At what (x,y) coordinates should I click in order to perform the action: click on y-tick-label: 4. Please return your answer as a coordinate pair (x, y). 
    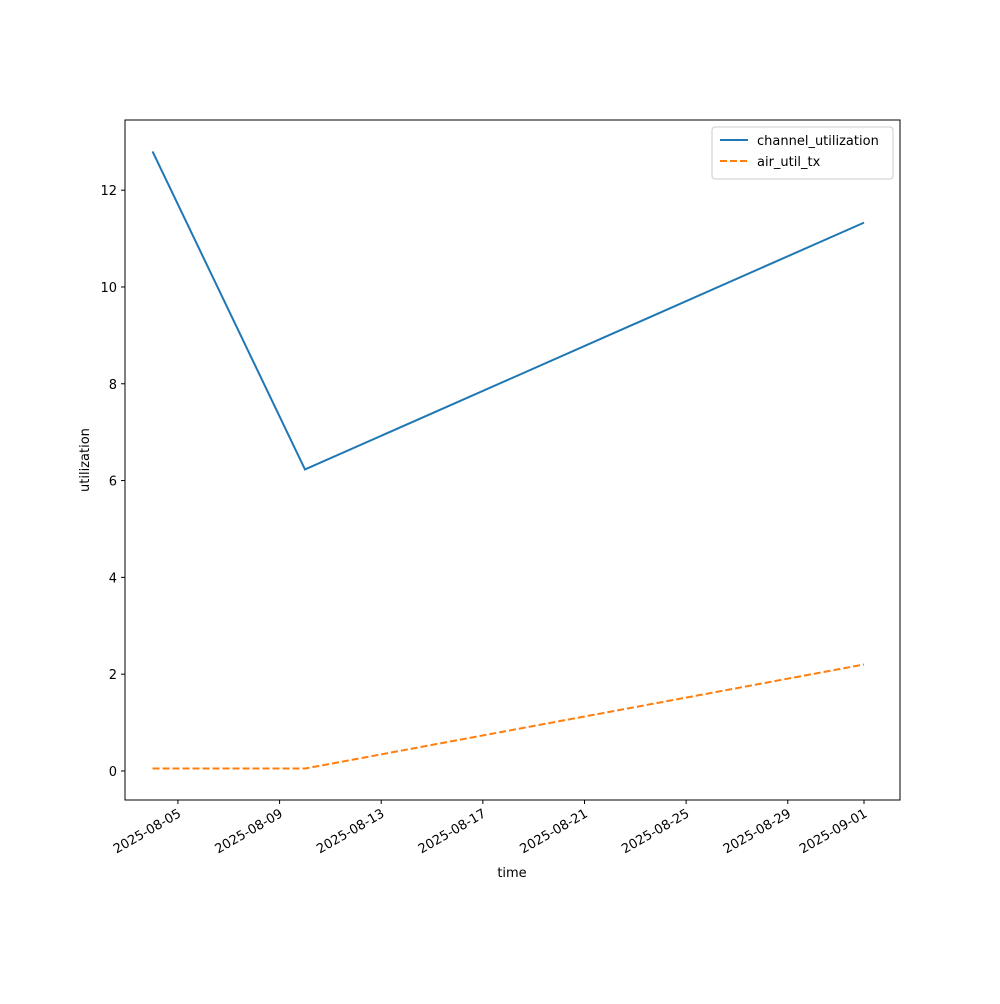
    Looking at the image, I should click on (113, 578).